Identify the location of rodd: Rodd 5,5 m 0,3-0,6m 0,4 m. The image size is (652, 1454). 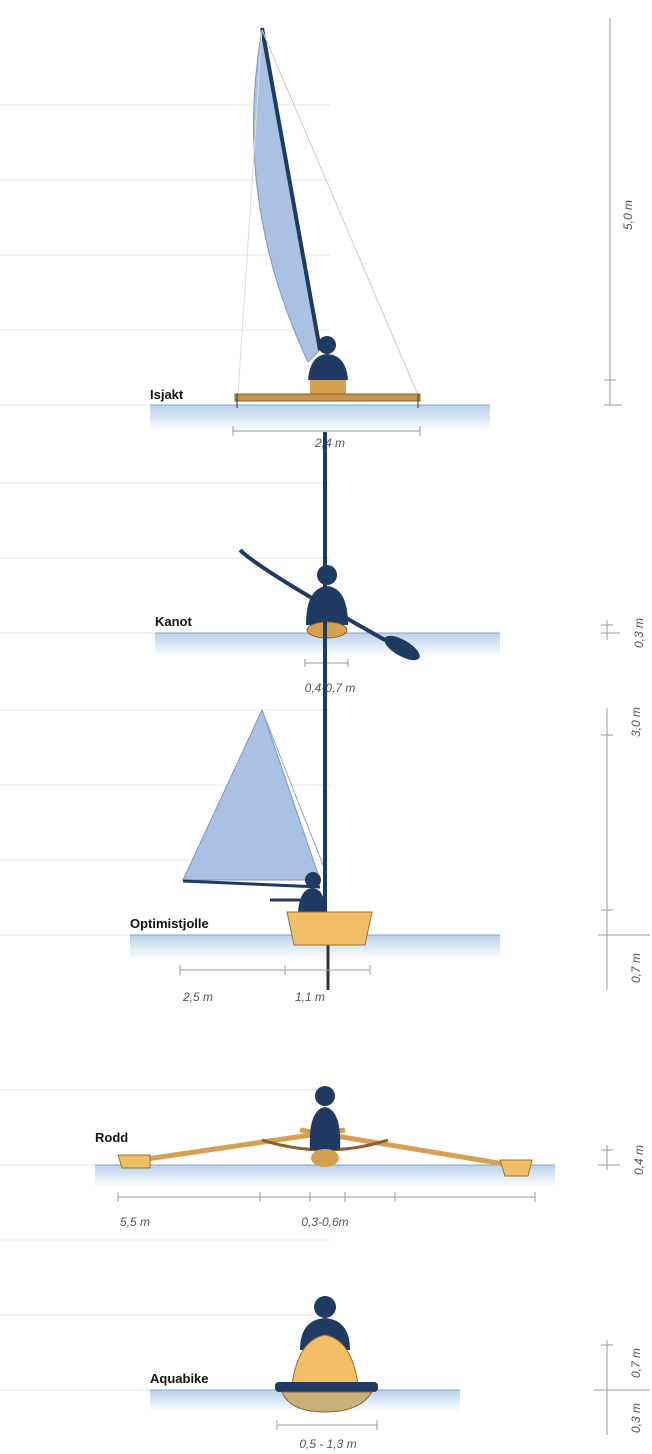
(370, 1157).